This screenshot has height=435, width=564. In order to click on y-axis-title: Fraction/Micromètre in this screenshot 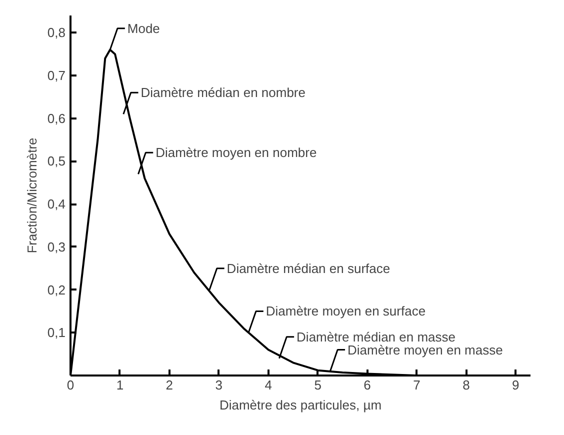, I will do `click(32, 196)`.